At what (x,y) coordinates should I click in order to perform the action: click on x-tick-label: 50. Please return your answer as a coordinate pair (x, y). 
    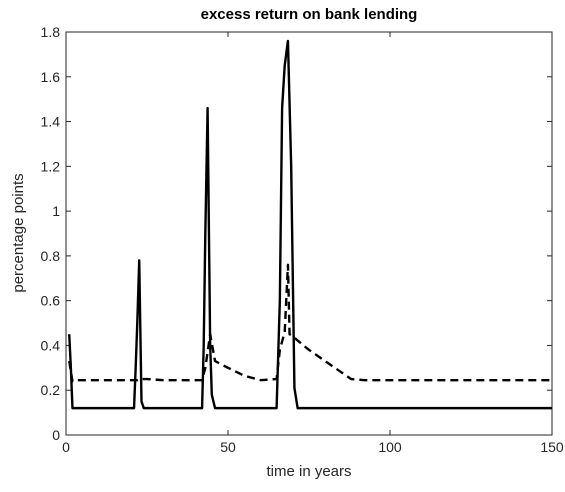
    Looking at the image, I should click on (228, 447).